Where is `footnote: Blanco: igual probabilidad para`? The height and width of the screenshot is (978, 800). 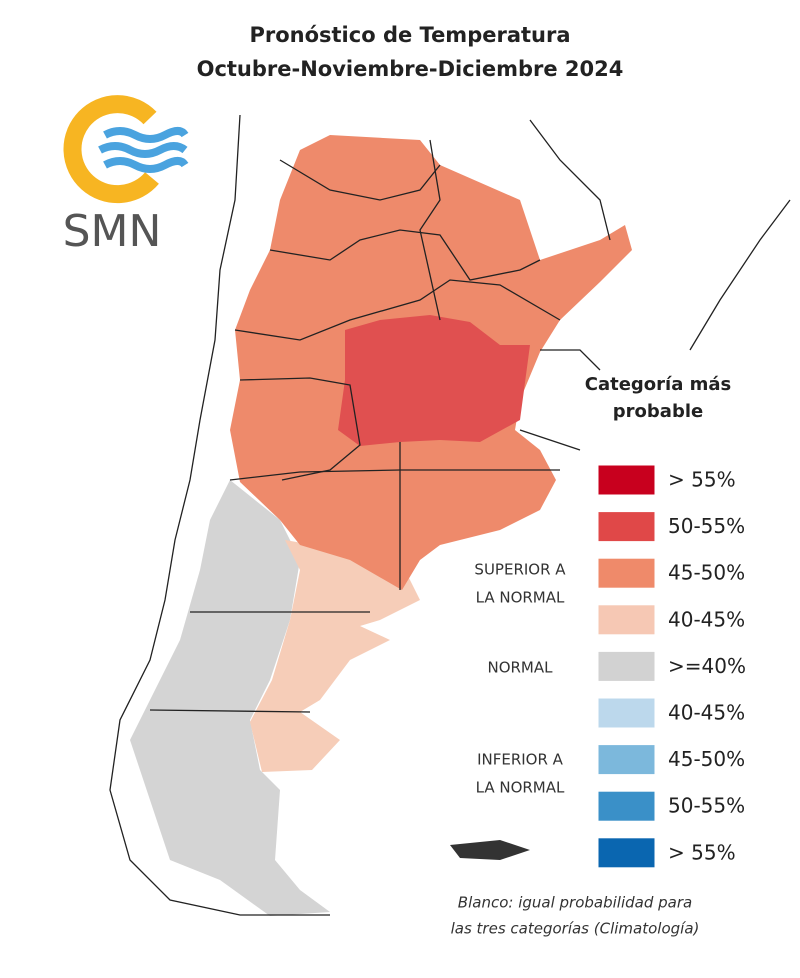
footnote: Blanco: igual probabilidad para is located at coordinates (575, 903).